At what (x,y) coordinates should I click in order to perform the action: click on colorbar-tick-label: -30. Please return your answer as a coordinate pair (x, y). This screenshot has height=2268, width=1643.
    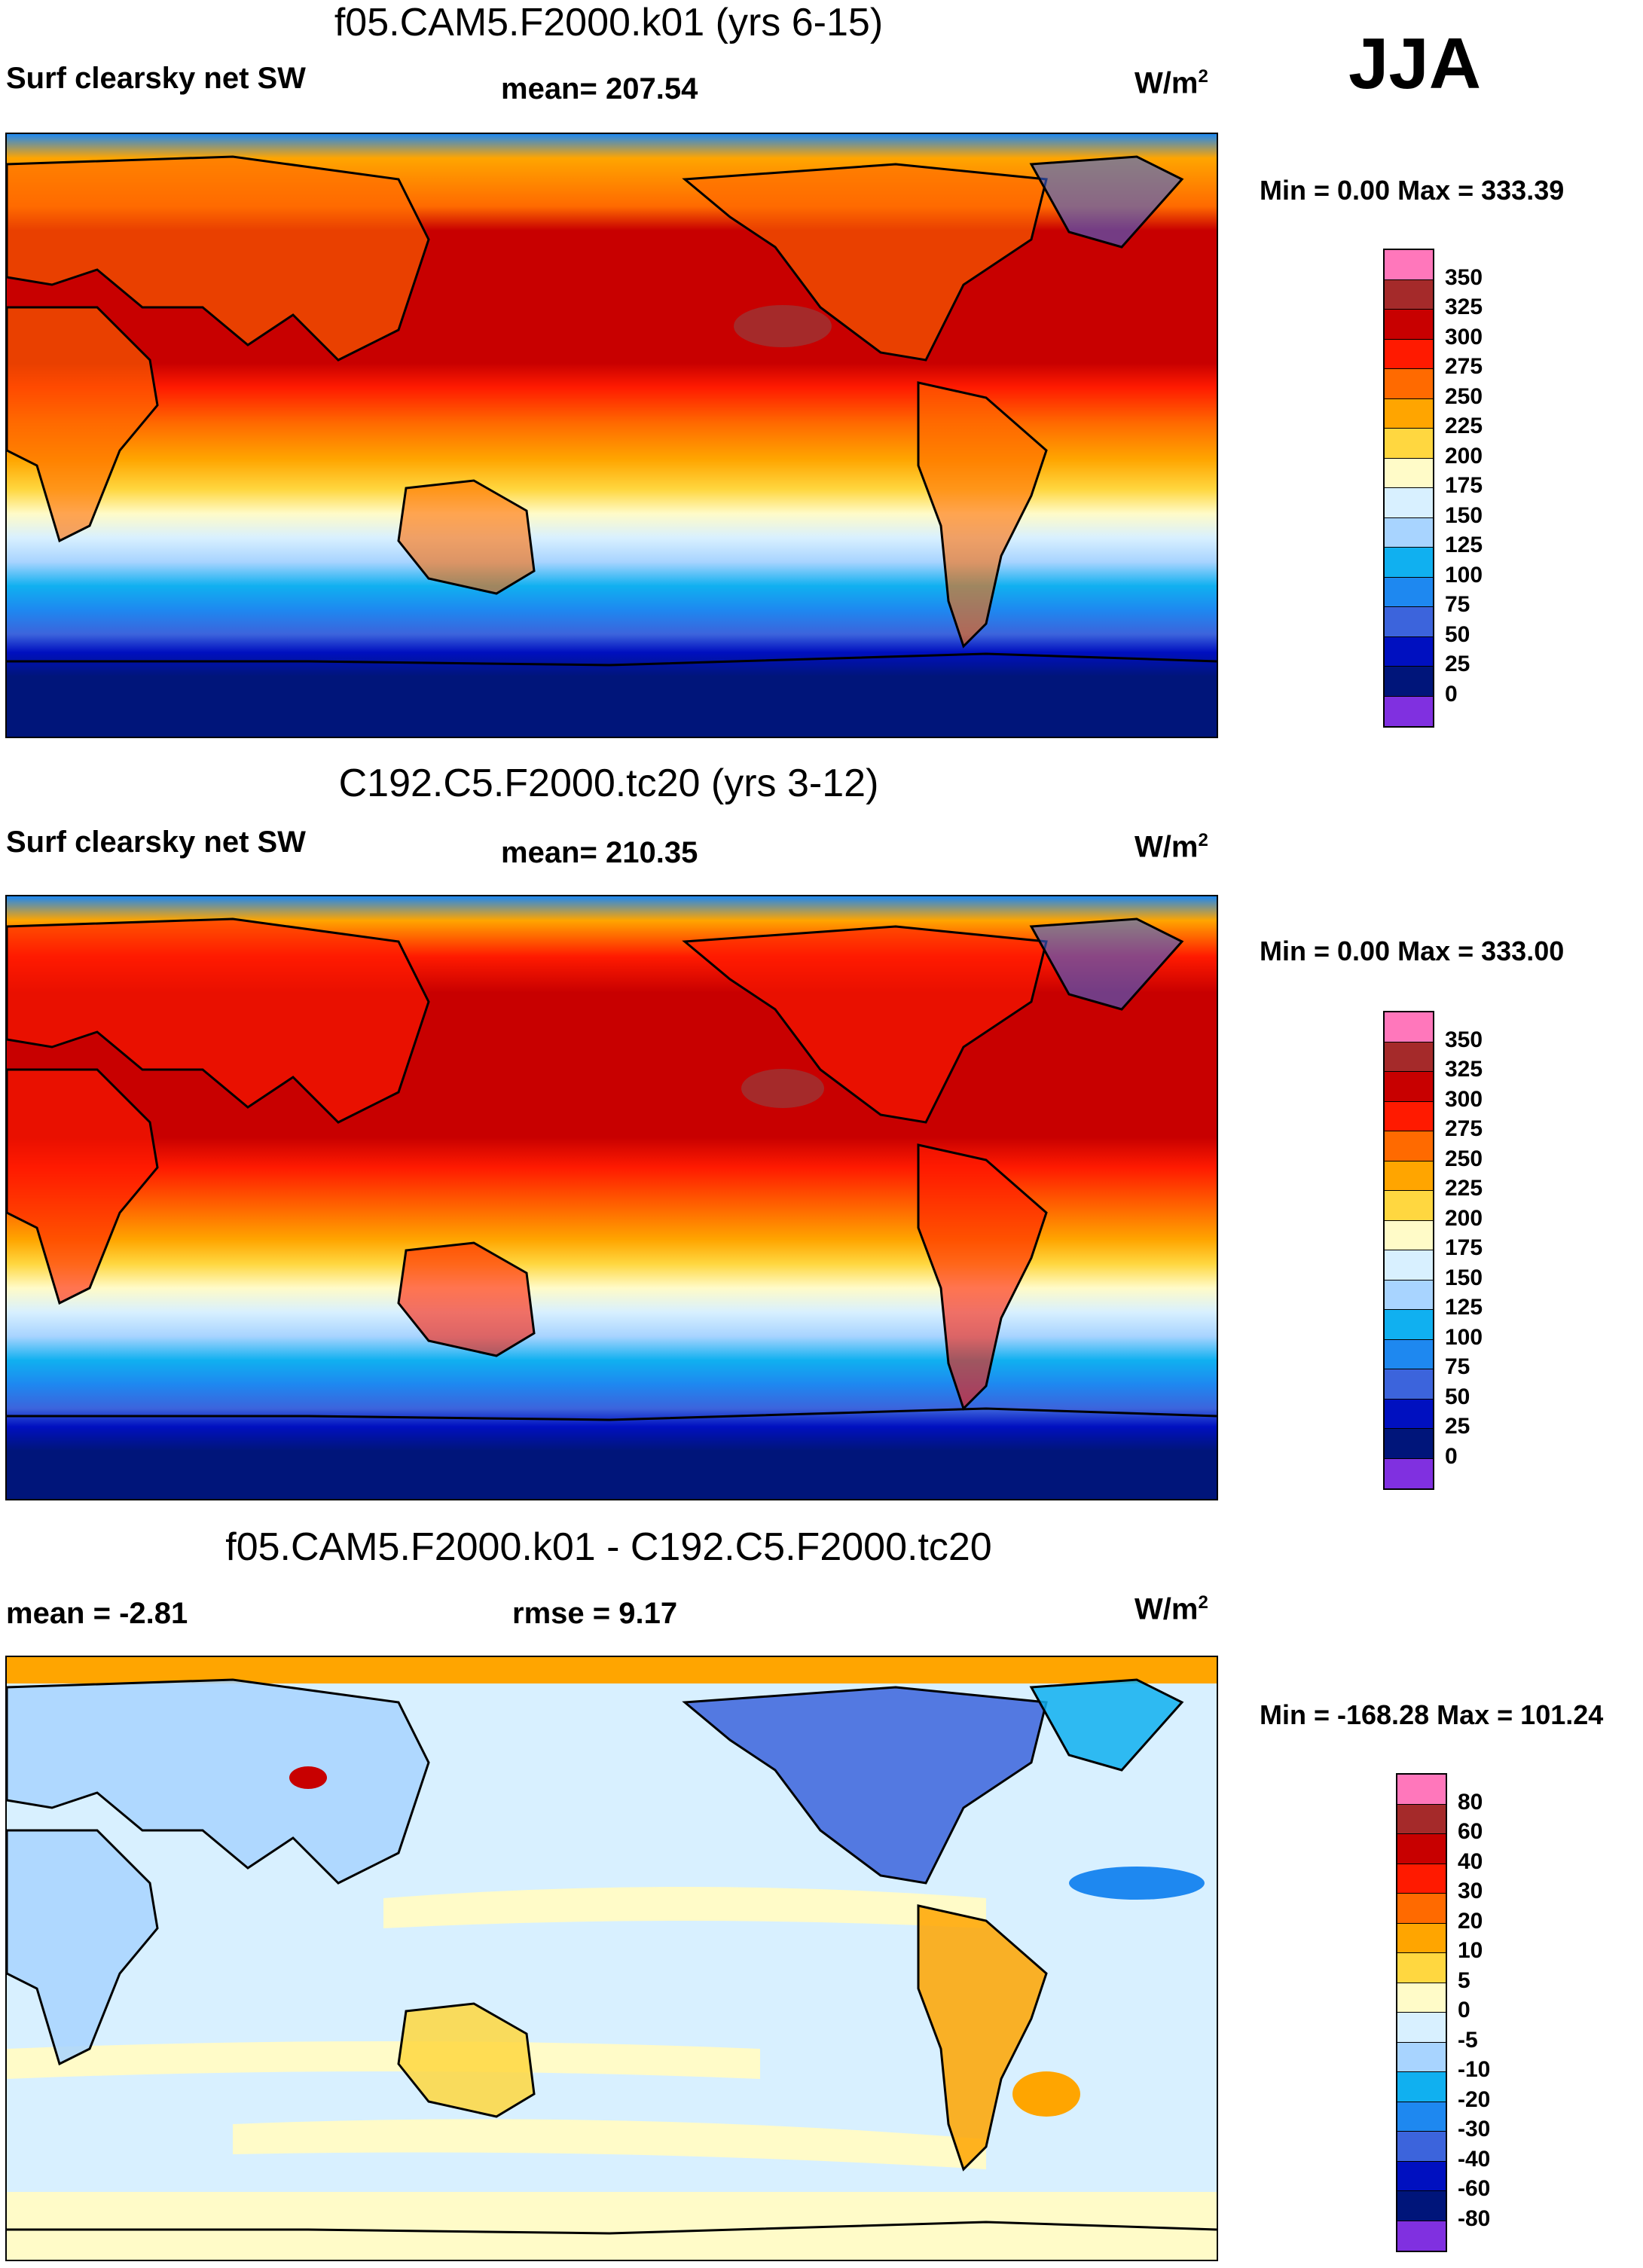
    Looking at the image, I should click on (1474, 2129).